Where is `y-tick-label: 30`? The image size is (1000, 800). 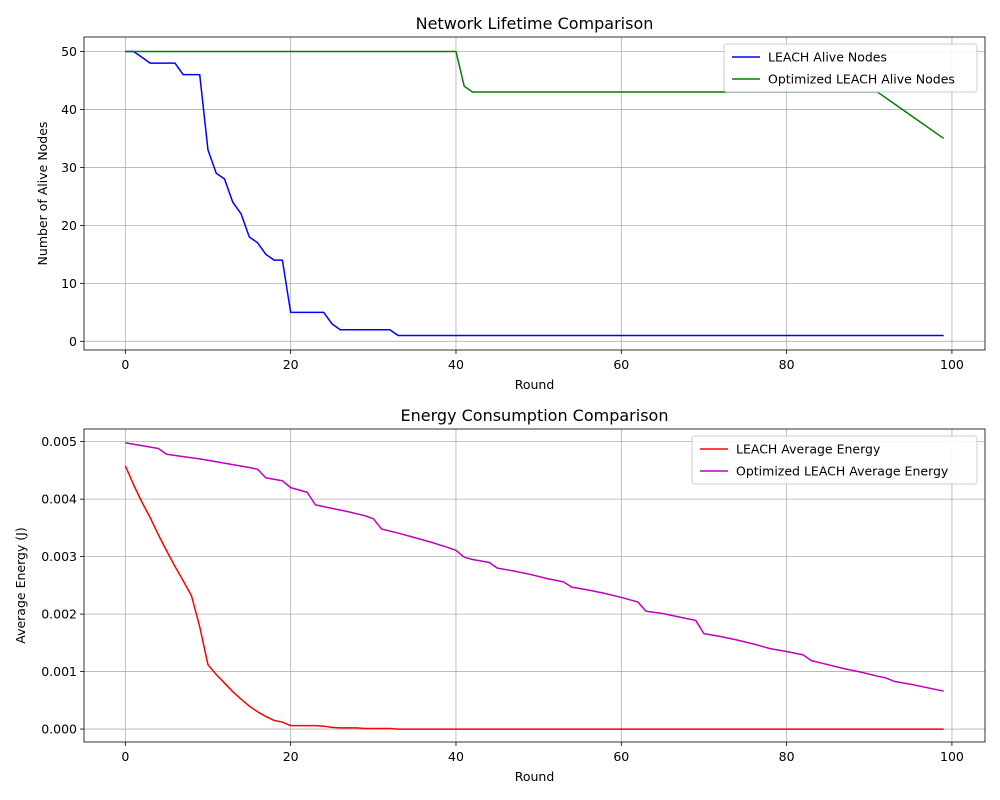
y-tick-label: 30 is located at coordinates (69, 167).